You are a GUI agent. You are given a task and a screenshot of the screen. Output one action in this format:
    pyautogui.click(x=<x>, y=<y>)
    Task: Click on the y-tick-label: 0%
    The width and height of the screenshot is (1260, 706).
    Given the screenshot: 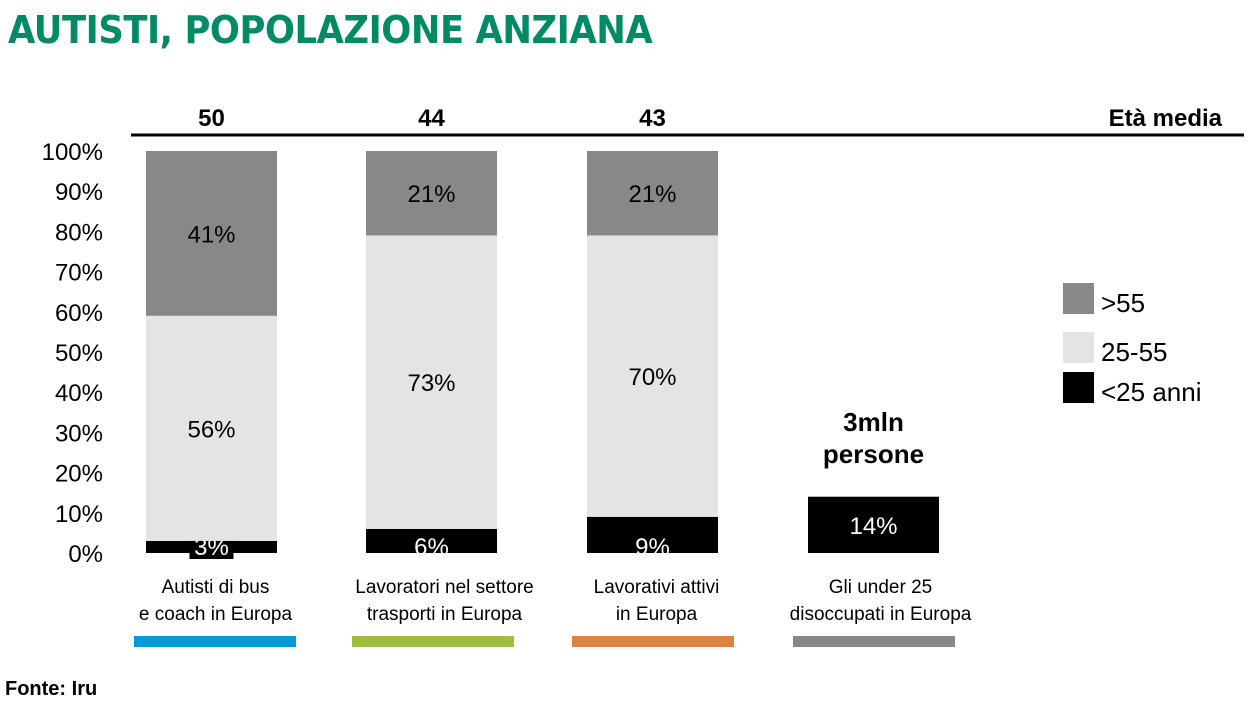 What is the action you would take?
    pyautogui.click(x=85, y=554)
    